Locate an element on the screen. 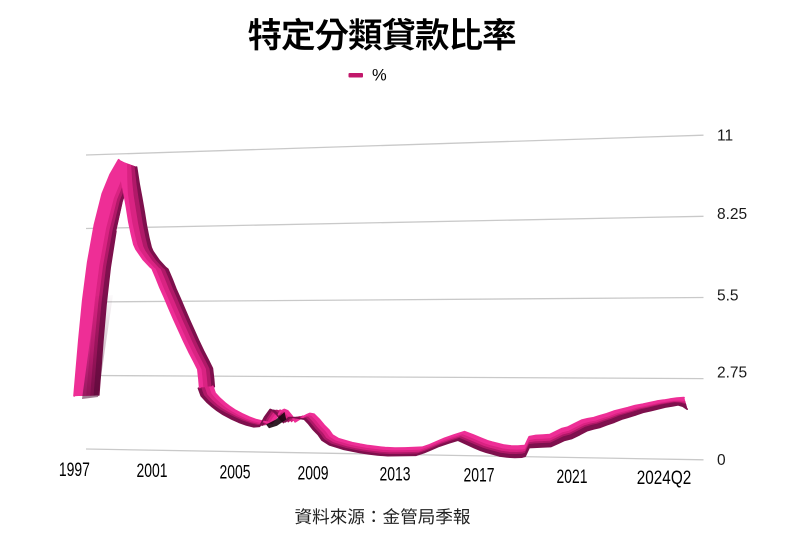  svg-text: 8.25 is located at coordinates (732, 214).